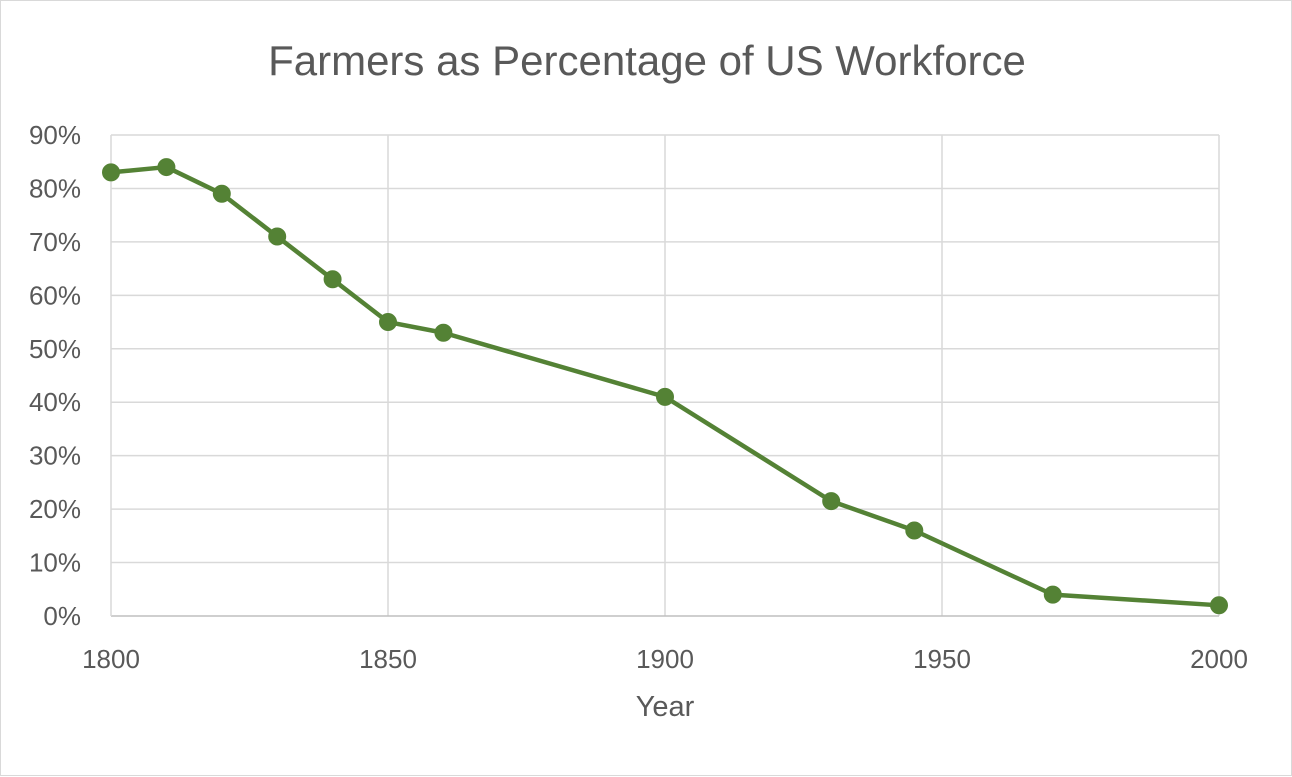 Image resolution: width=1292 pixels, height=777 pixels. What do you see at coordinates (55, 563) in the screenshot?
I see `y-tick-label: 10%` at bounding box center [55, 563].